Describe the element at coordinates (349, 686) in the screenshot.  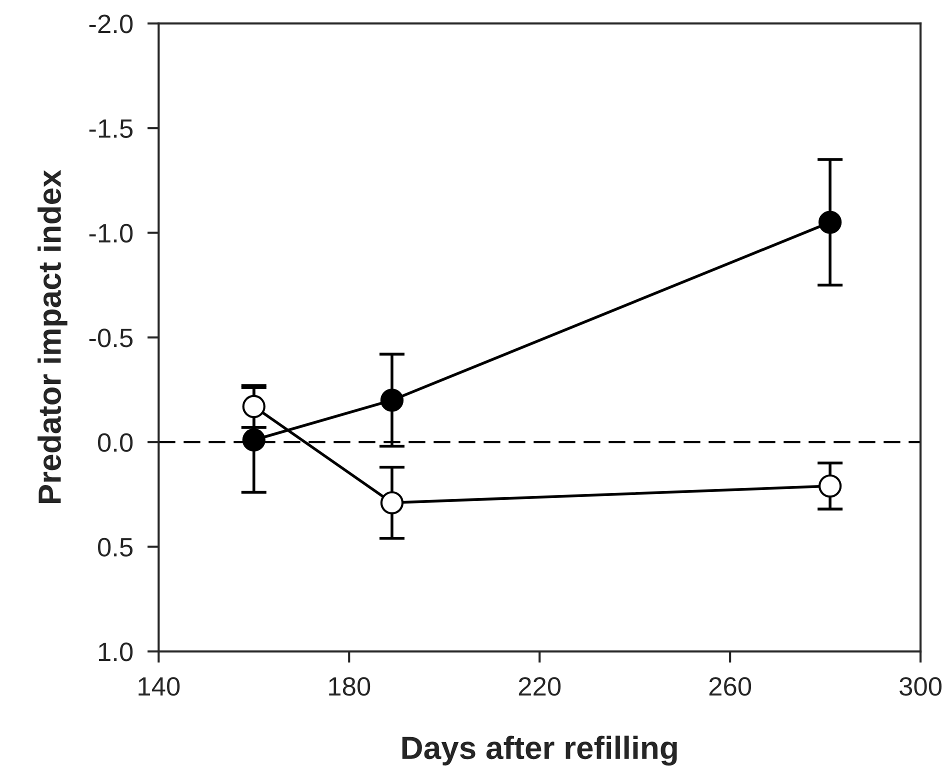
I see `x-tick-label: 180` at that location.